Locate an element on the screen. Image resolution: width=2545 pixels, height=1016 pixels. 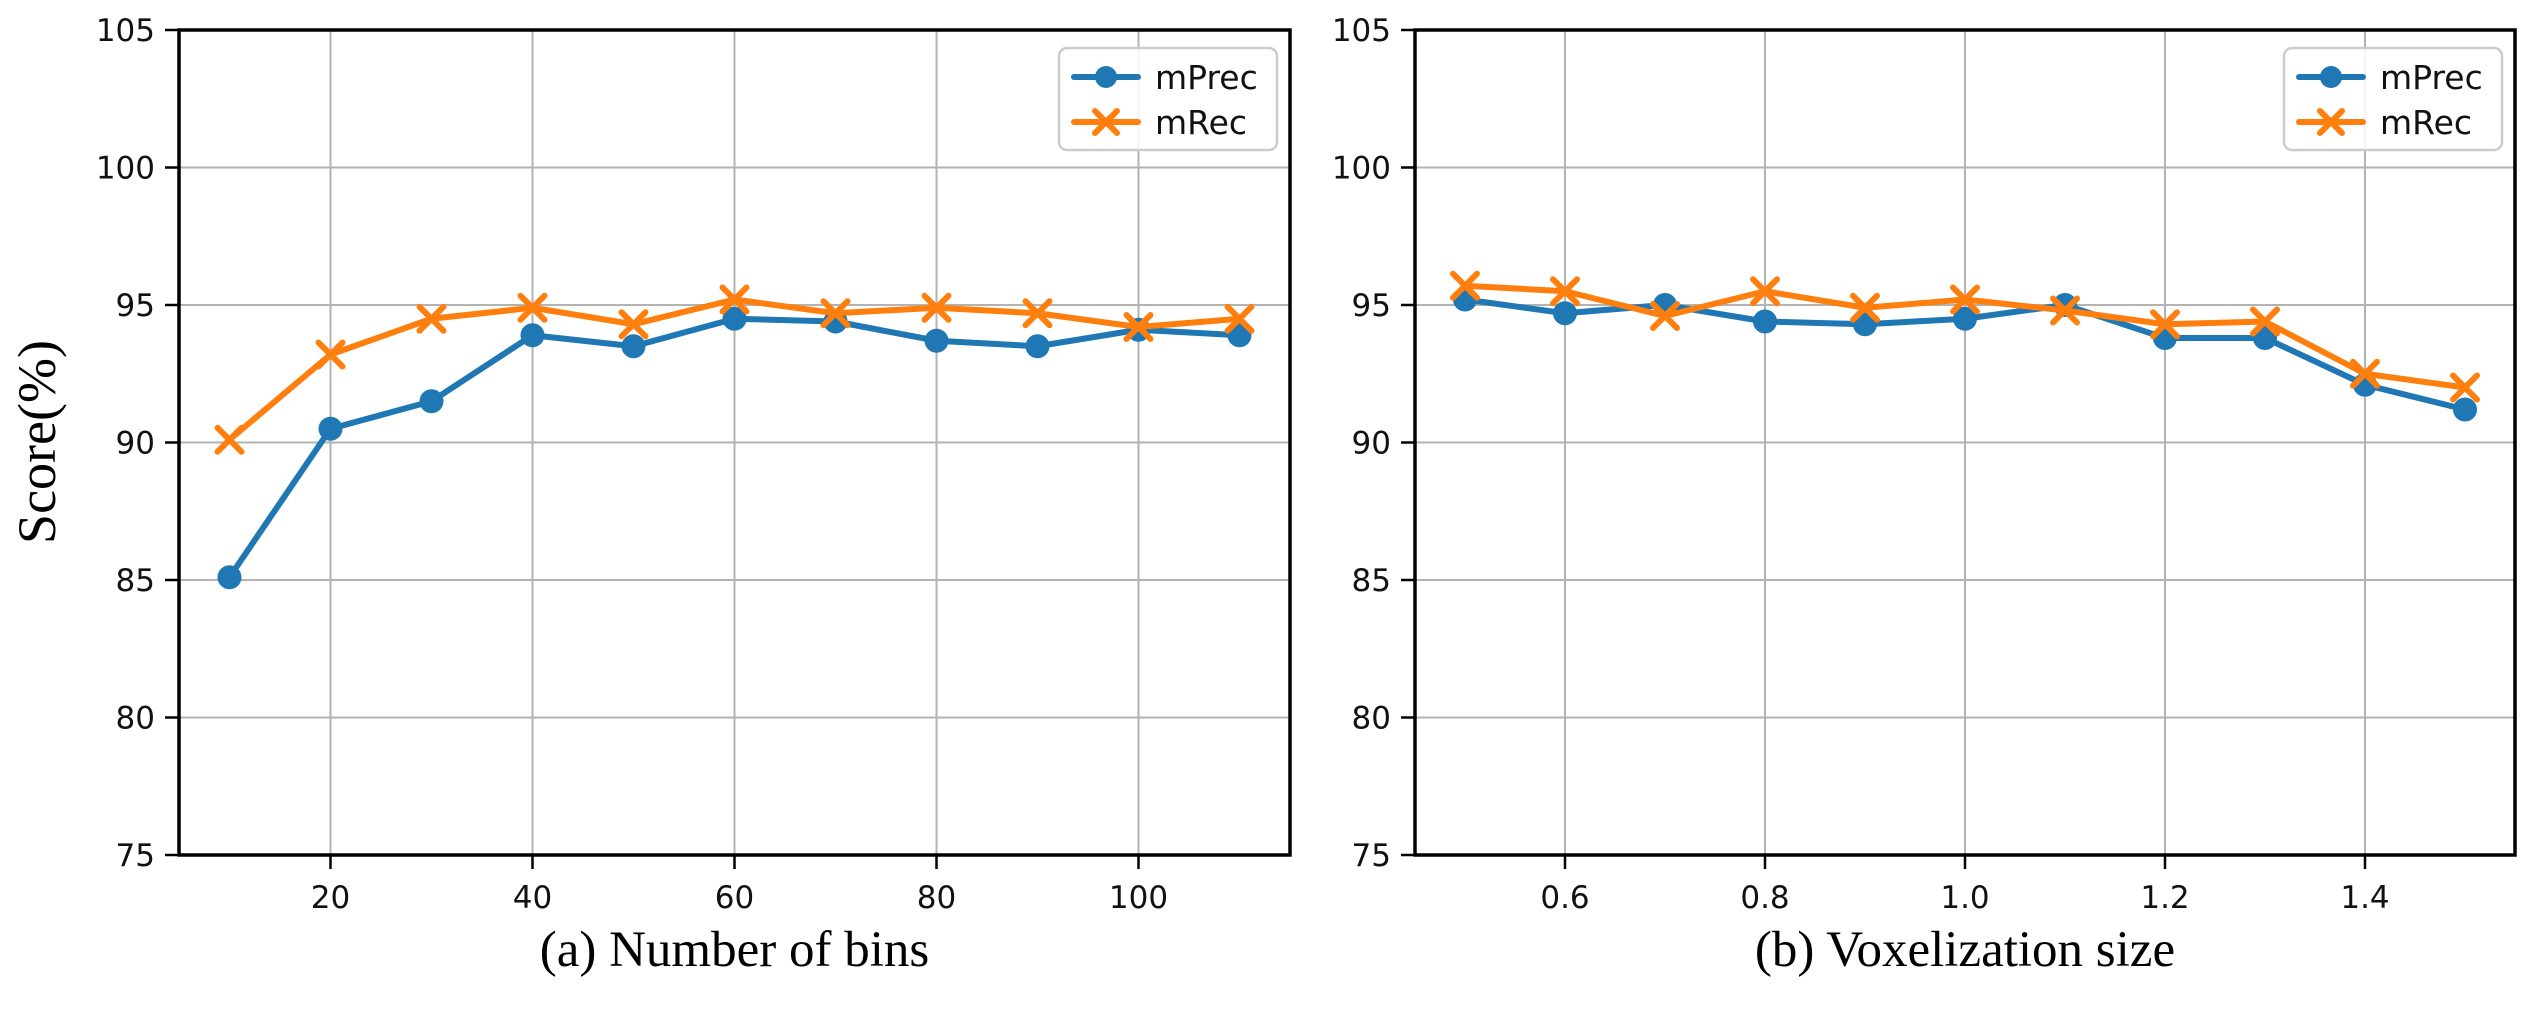
caption-chart-b: (b) Voxelization size is located at coordinates (1965, 950).